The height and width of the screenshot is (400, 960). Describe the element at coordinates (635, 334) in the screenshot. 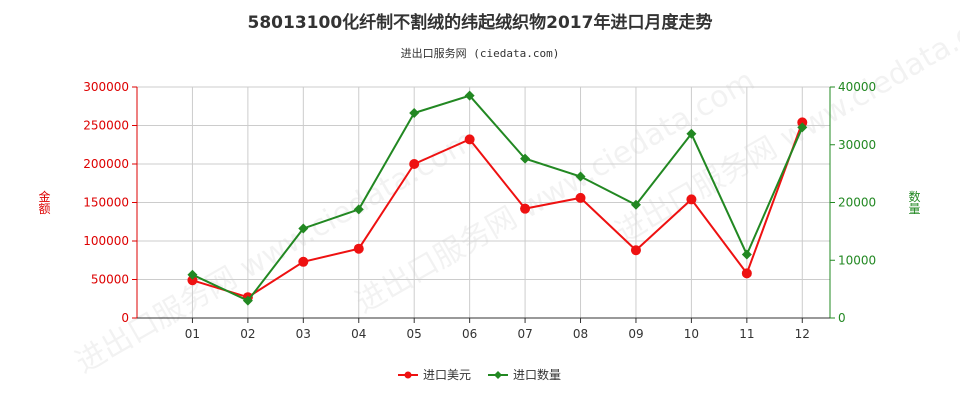

I see `x-tick-label: 09` at that location.